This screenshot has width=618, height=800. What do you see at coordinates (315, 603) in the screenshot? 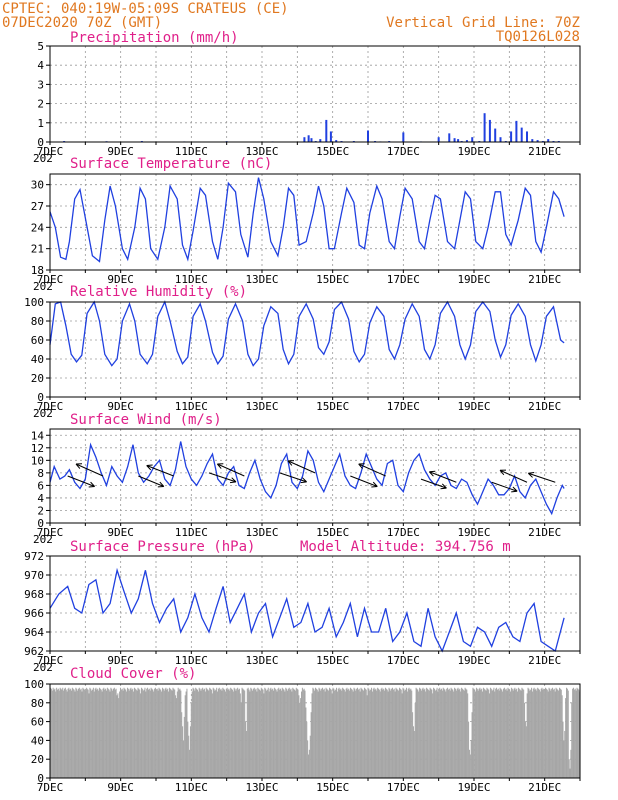
I see `pressure-frame` at bounding box center [315, 603].